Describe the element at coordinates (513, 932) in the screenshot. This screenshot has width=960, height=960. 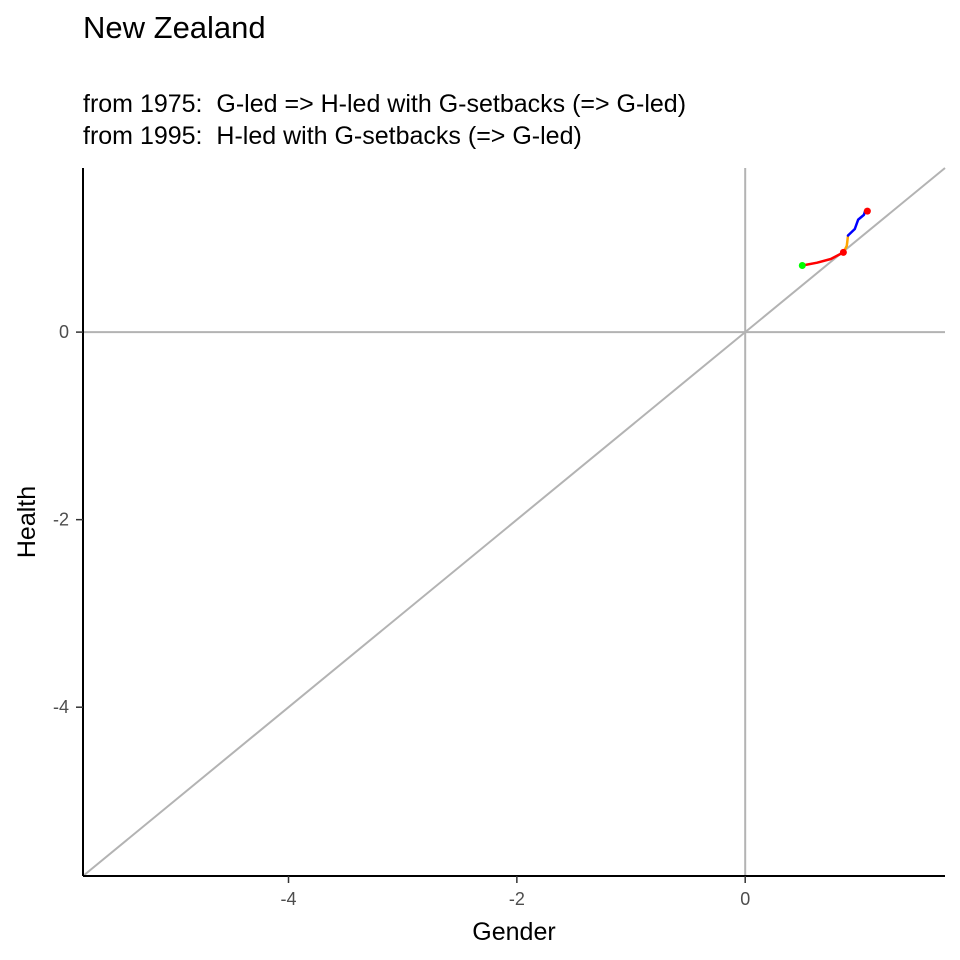
I see `x-axis-title: Gender` at that location.